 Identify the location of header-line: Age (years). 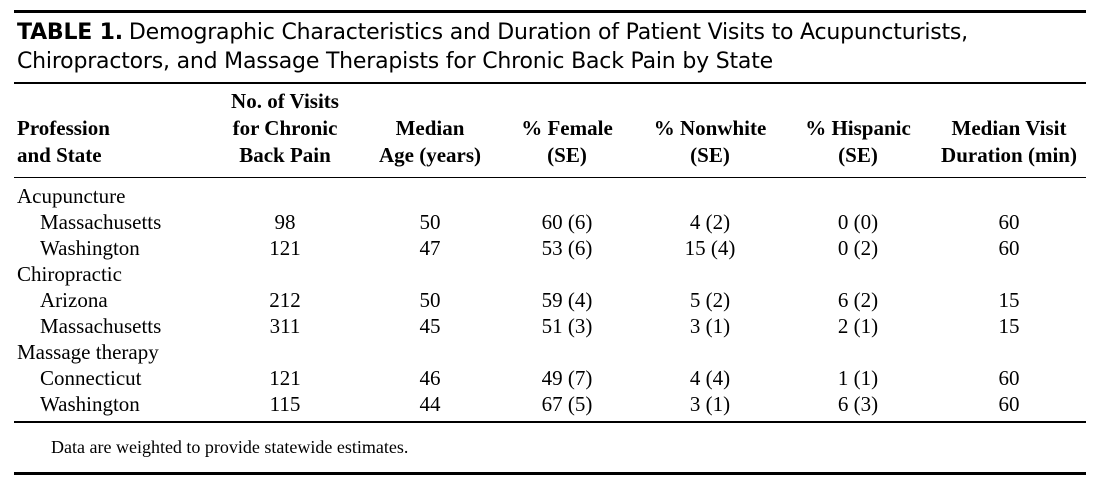
(430, 155).